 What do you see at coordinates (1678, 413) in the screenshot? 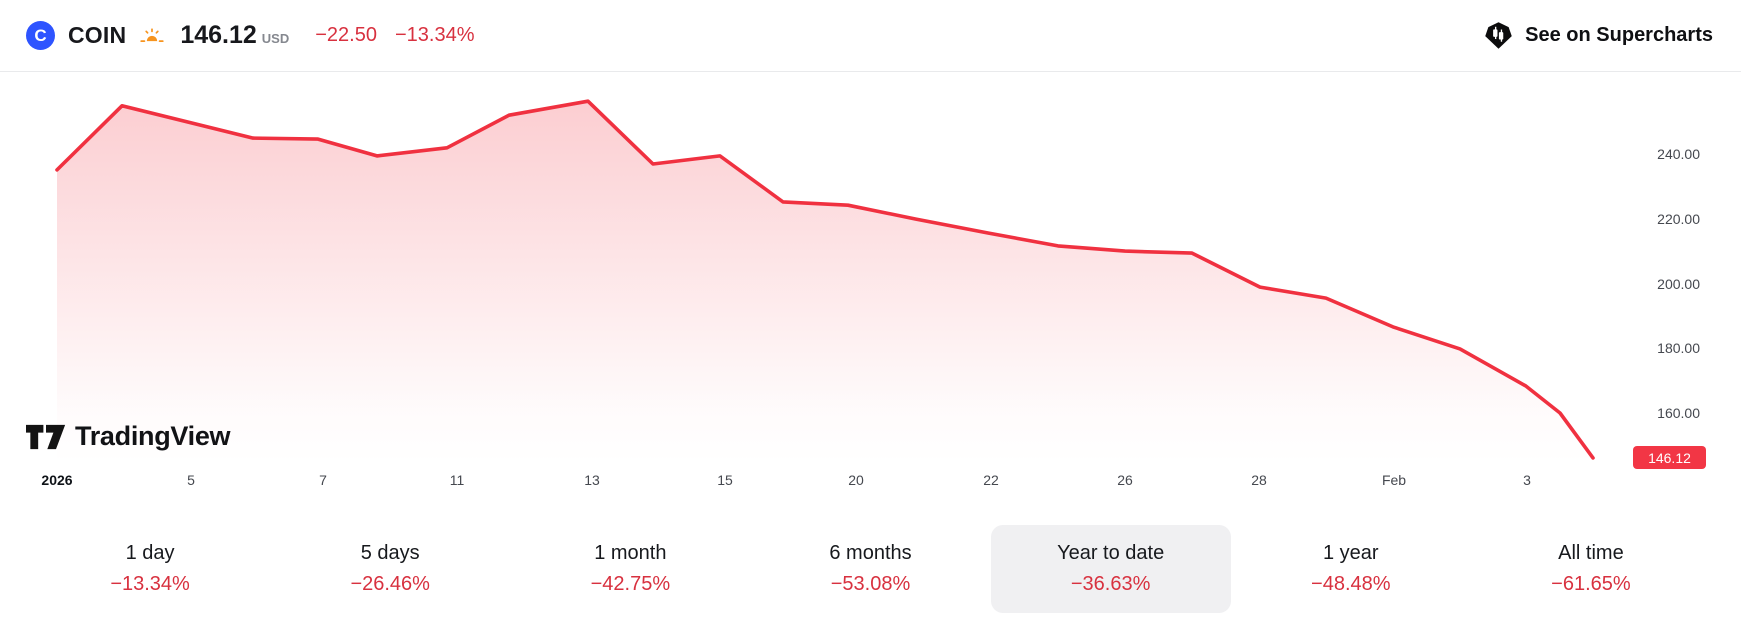
I see `y-axis-tick: 160.00` at bounding box center [1678, 413].